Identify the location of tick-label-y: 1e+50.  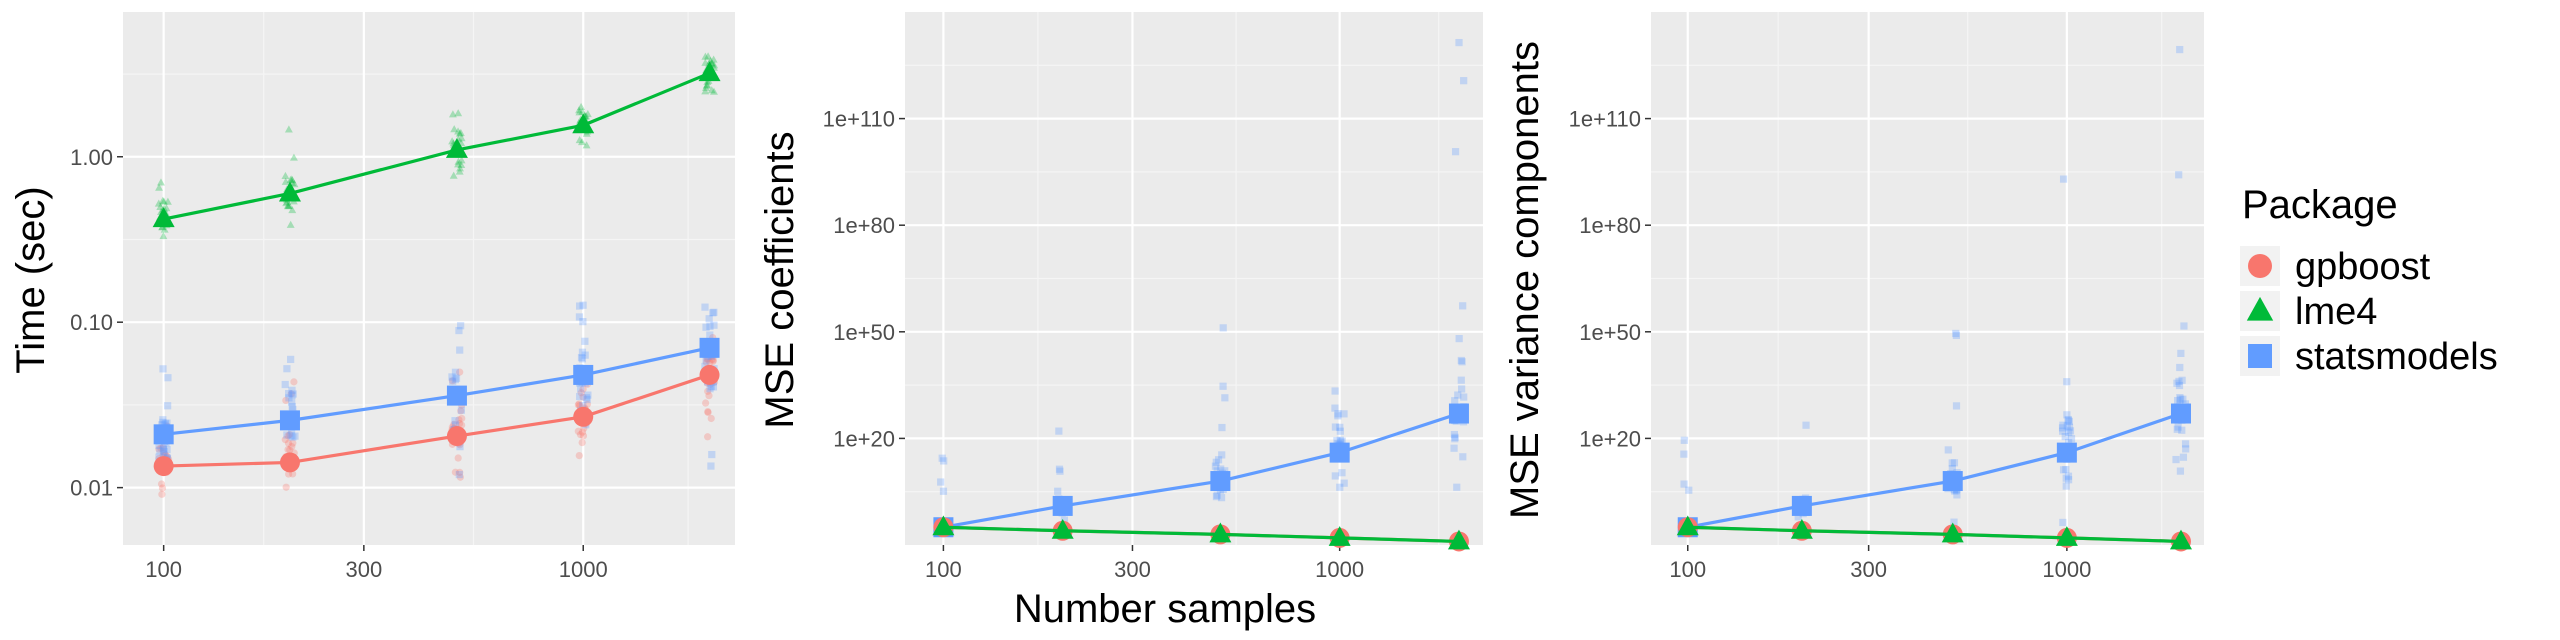
(864, 332).